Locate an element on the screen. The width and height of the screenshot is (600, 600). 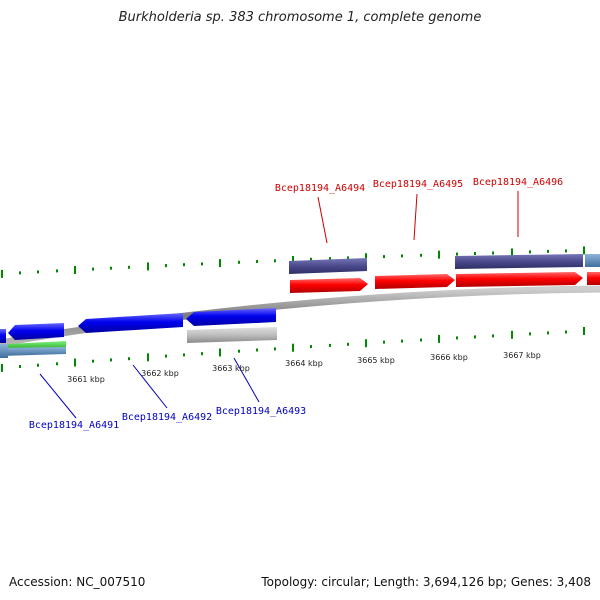
cds-arrow-a6494 is located at coordinates (329, 285).